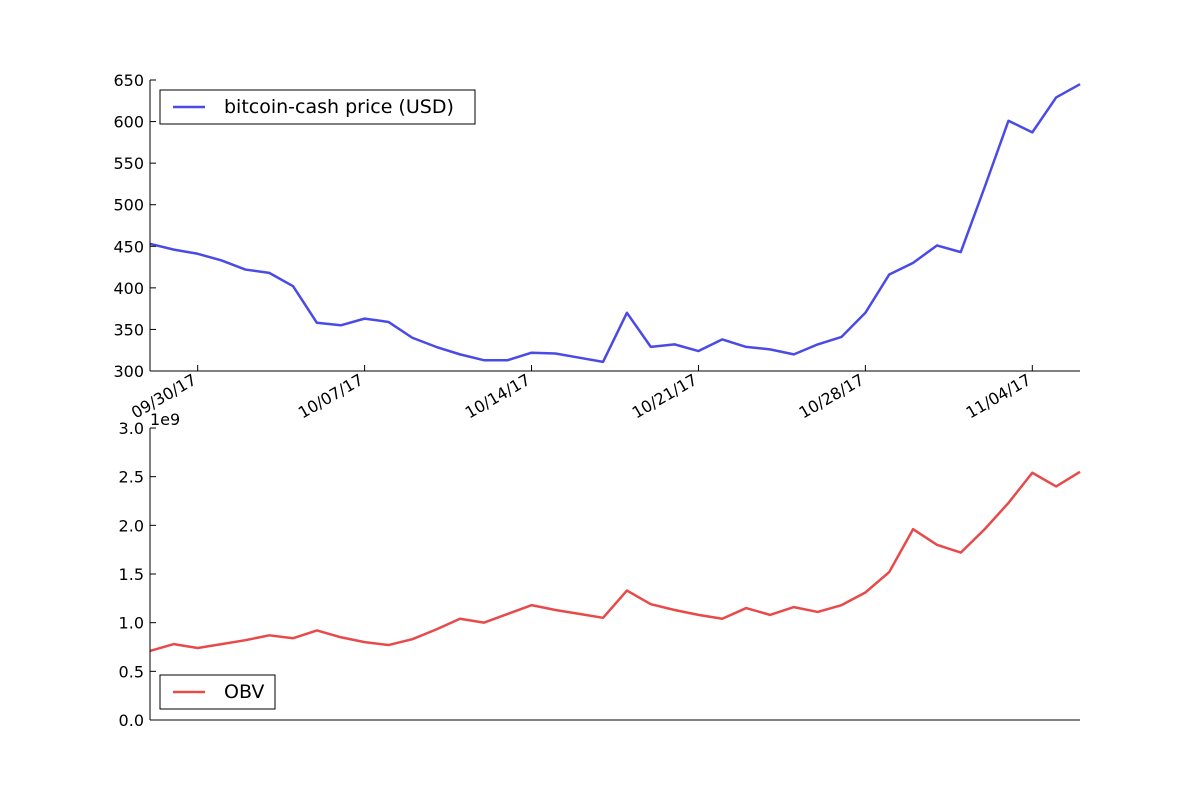 The width and height of the screenshot is (1200, 800). Describe the element at coordinates (165, 419) in the screenshot. I see `obv-y-offset-label: 1e9` at that location.